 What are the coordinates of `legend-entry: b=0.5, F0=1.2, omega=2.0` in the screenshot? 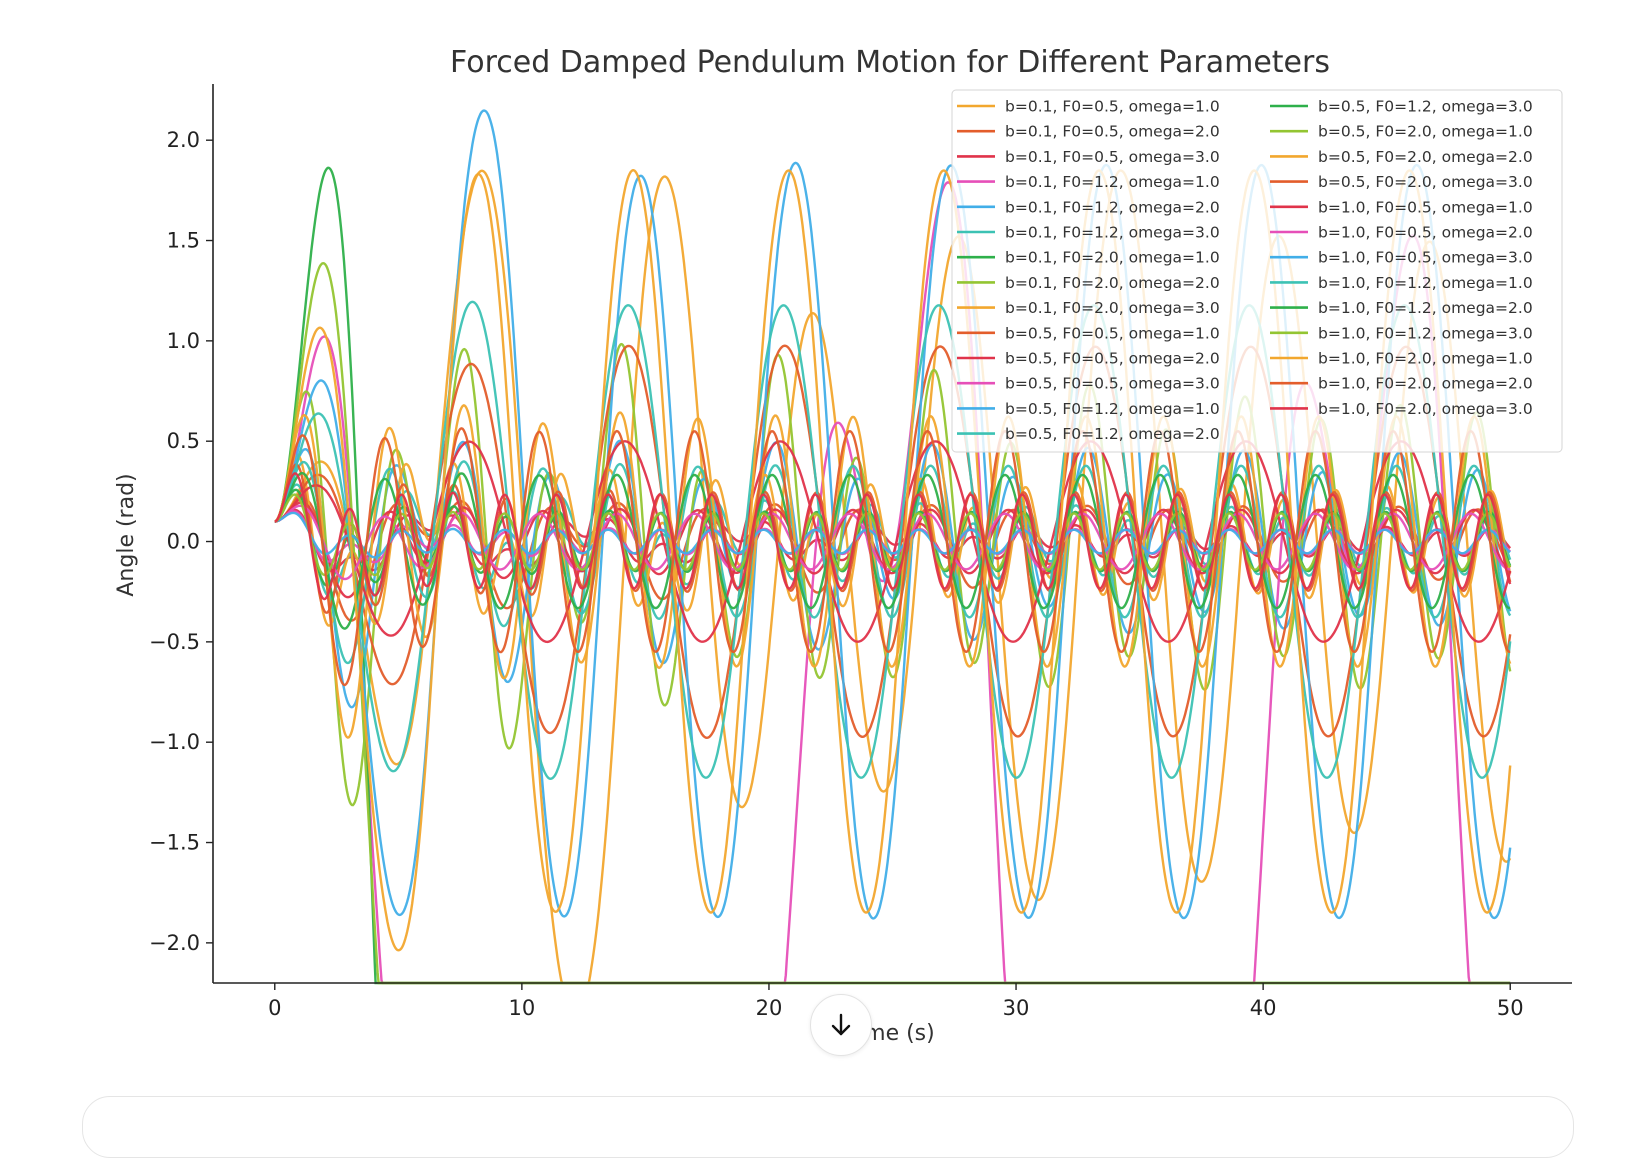 It's located at (1112, 434).